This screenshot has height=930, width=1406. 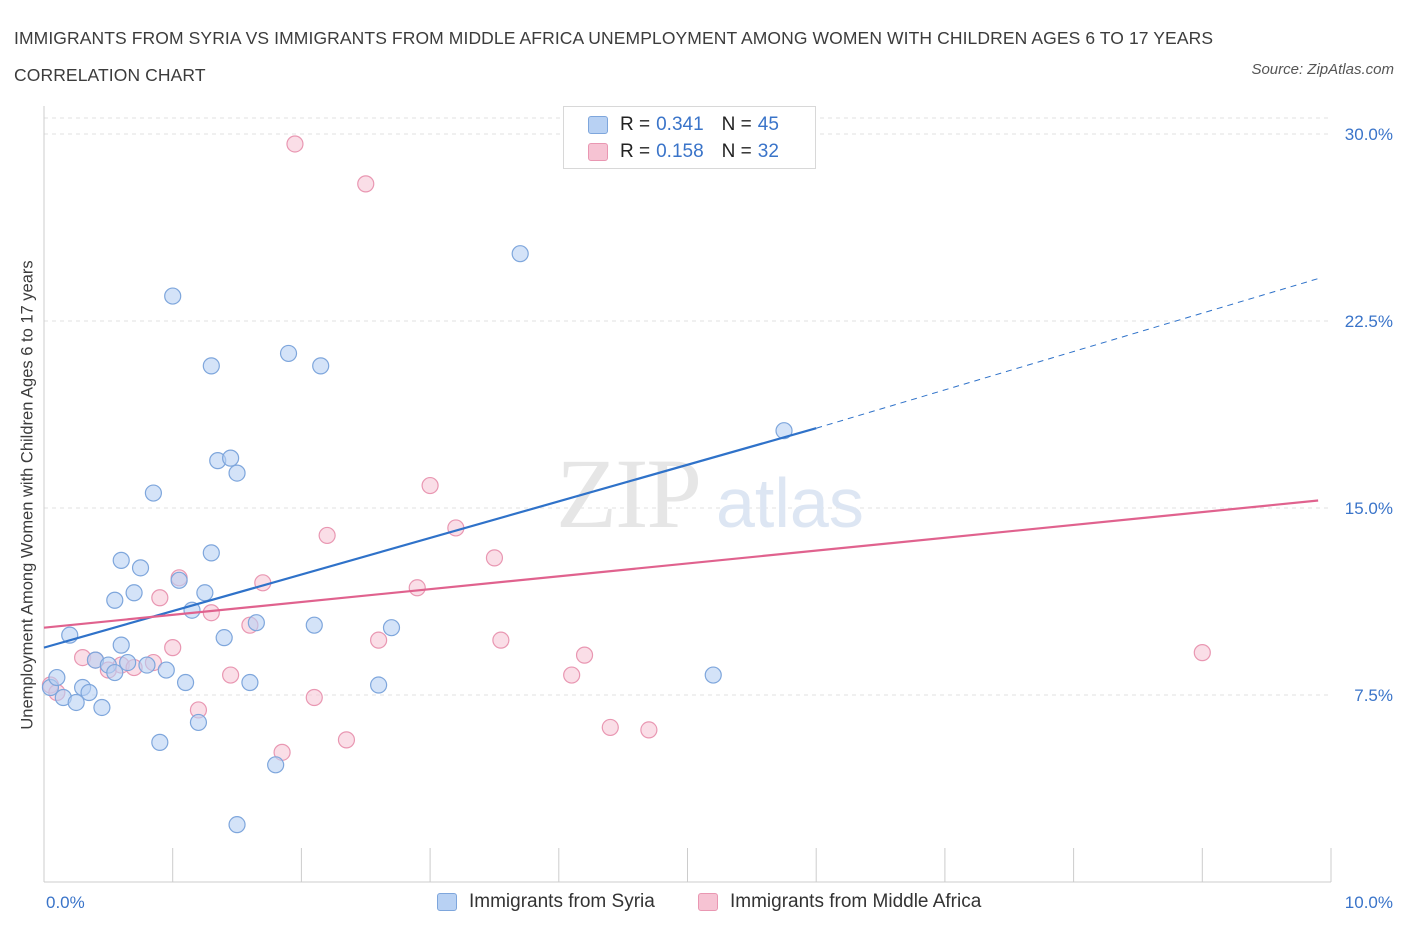 I want to click on y-tick-label: 15.0%, so click(x=1369, y=508).